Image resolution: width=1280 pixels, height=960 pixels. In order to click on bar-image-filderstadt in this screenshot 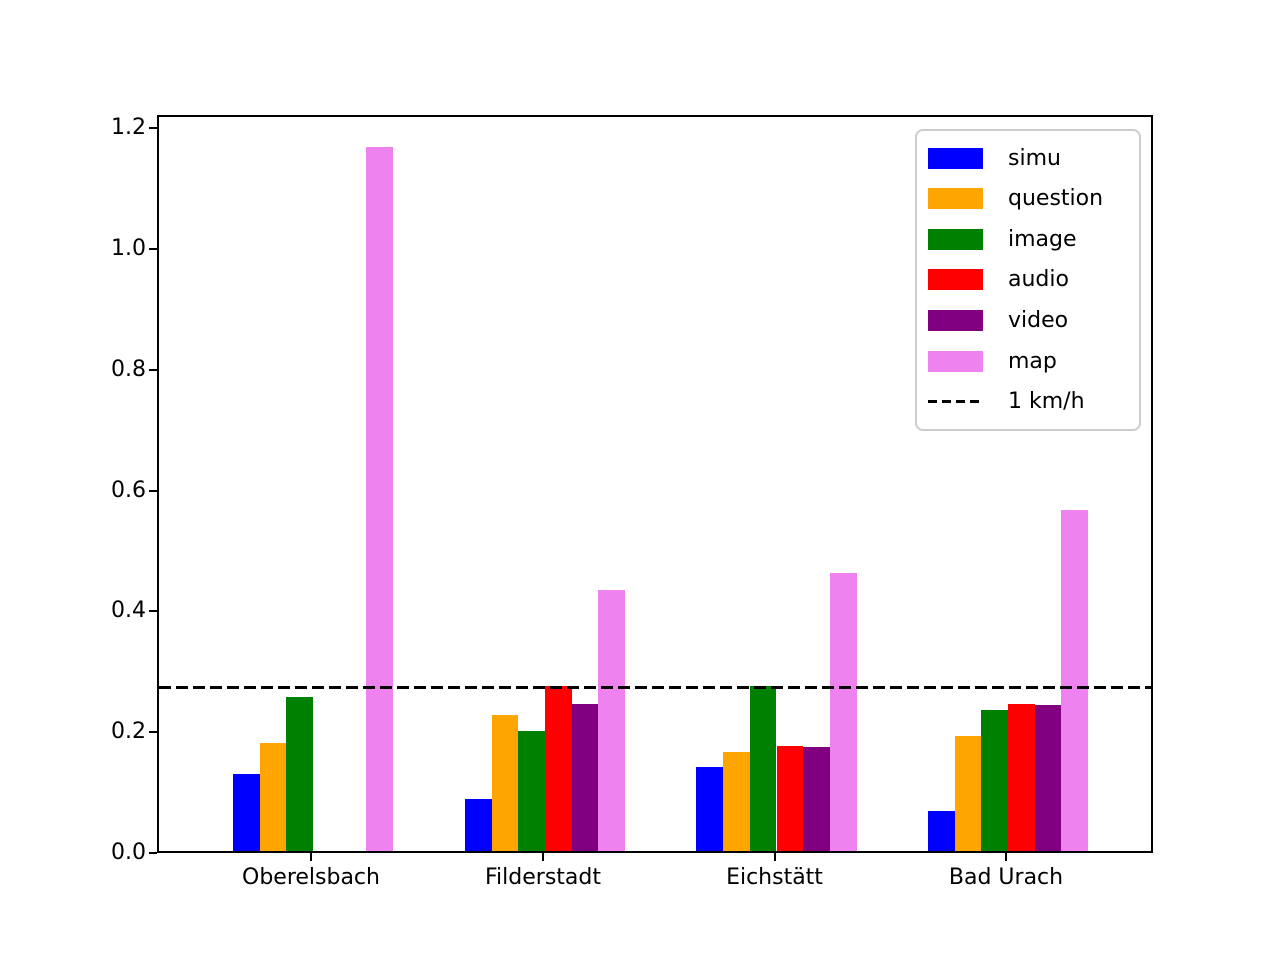, I will do `click(531, 790)`.